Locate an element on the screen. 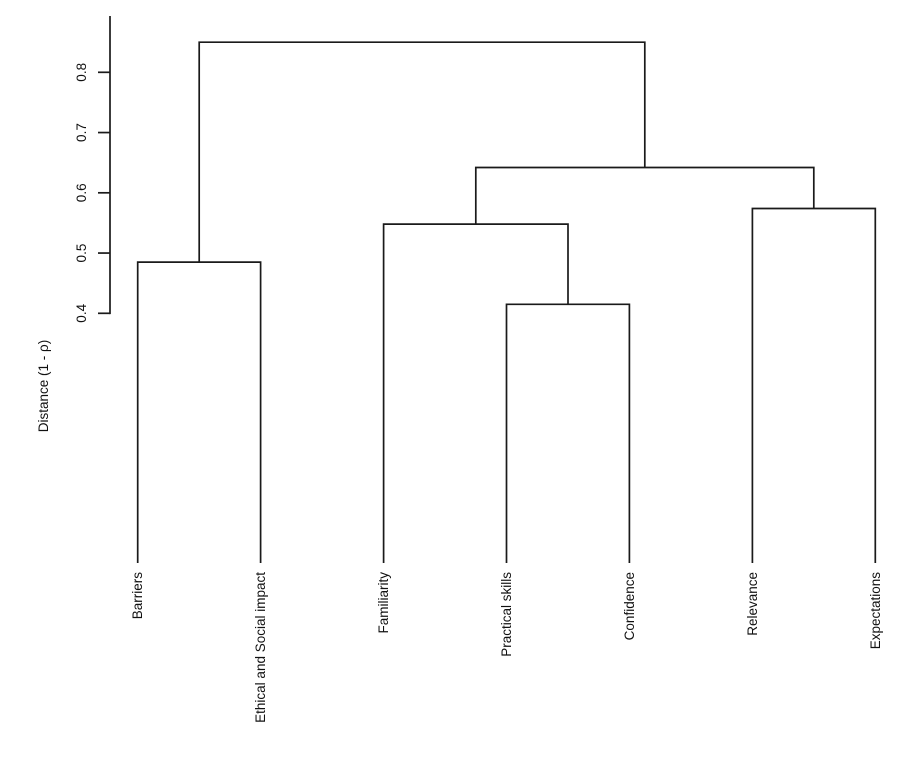  y-tick-label: 0.4 is located at coordinates (81, 312).